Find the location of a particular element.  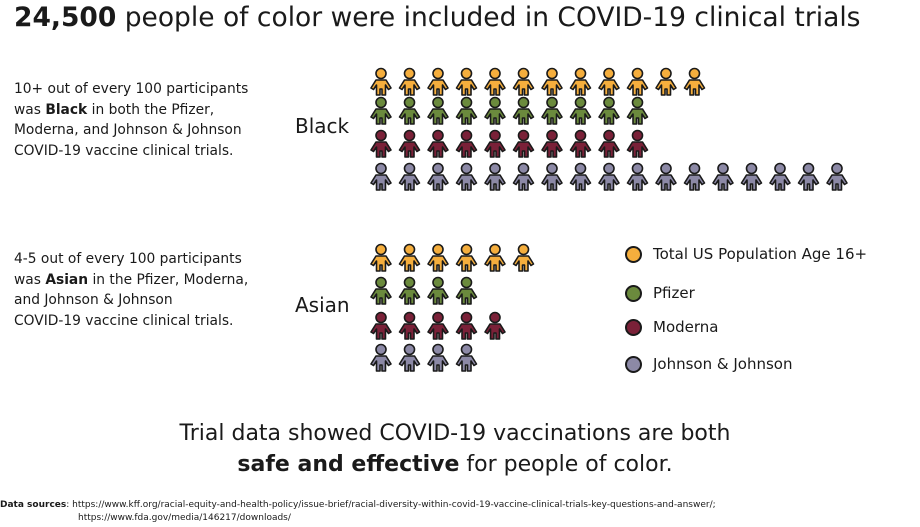

conclusion-highlight: safe and effective is located at coordinates (348, 464).